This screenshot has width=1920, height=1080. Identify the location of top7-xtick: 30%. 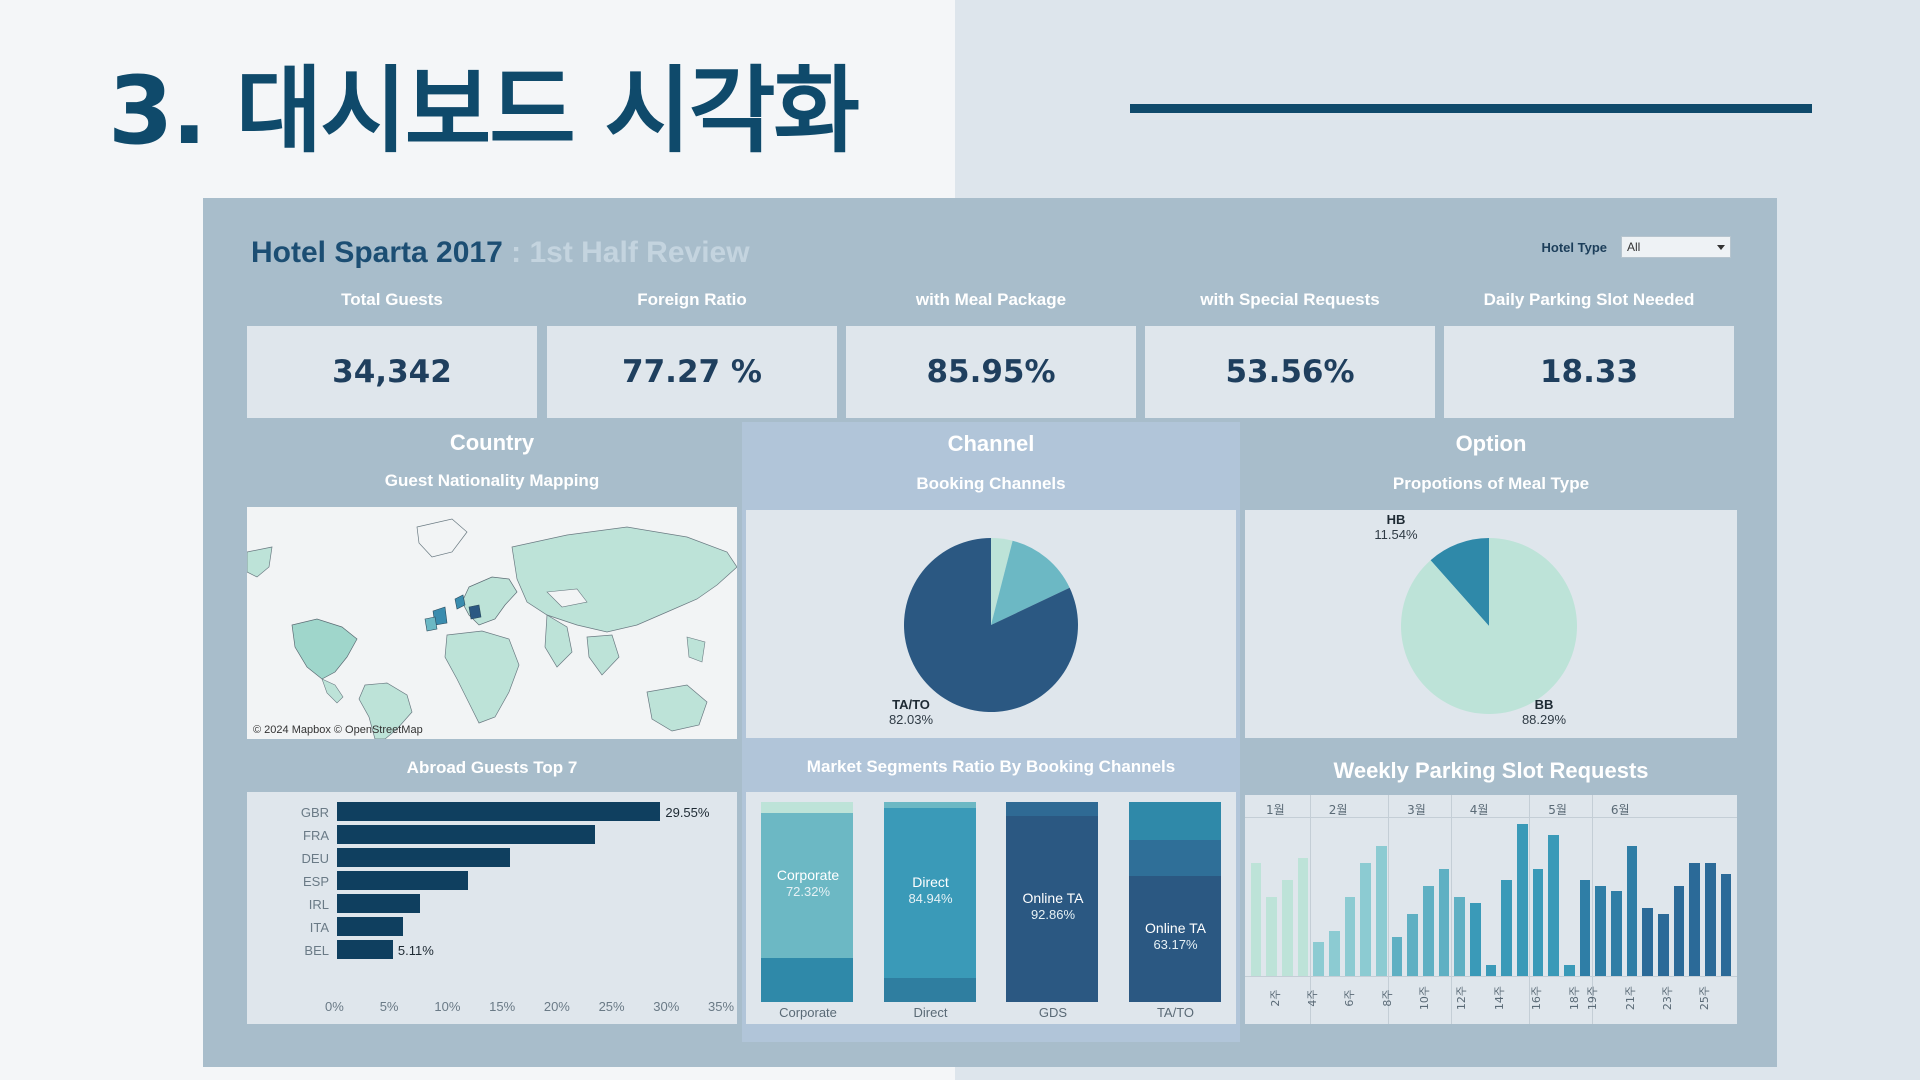
(666, 1006).